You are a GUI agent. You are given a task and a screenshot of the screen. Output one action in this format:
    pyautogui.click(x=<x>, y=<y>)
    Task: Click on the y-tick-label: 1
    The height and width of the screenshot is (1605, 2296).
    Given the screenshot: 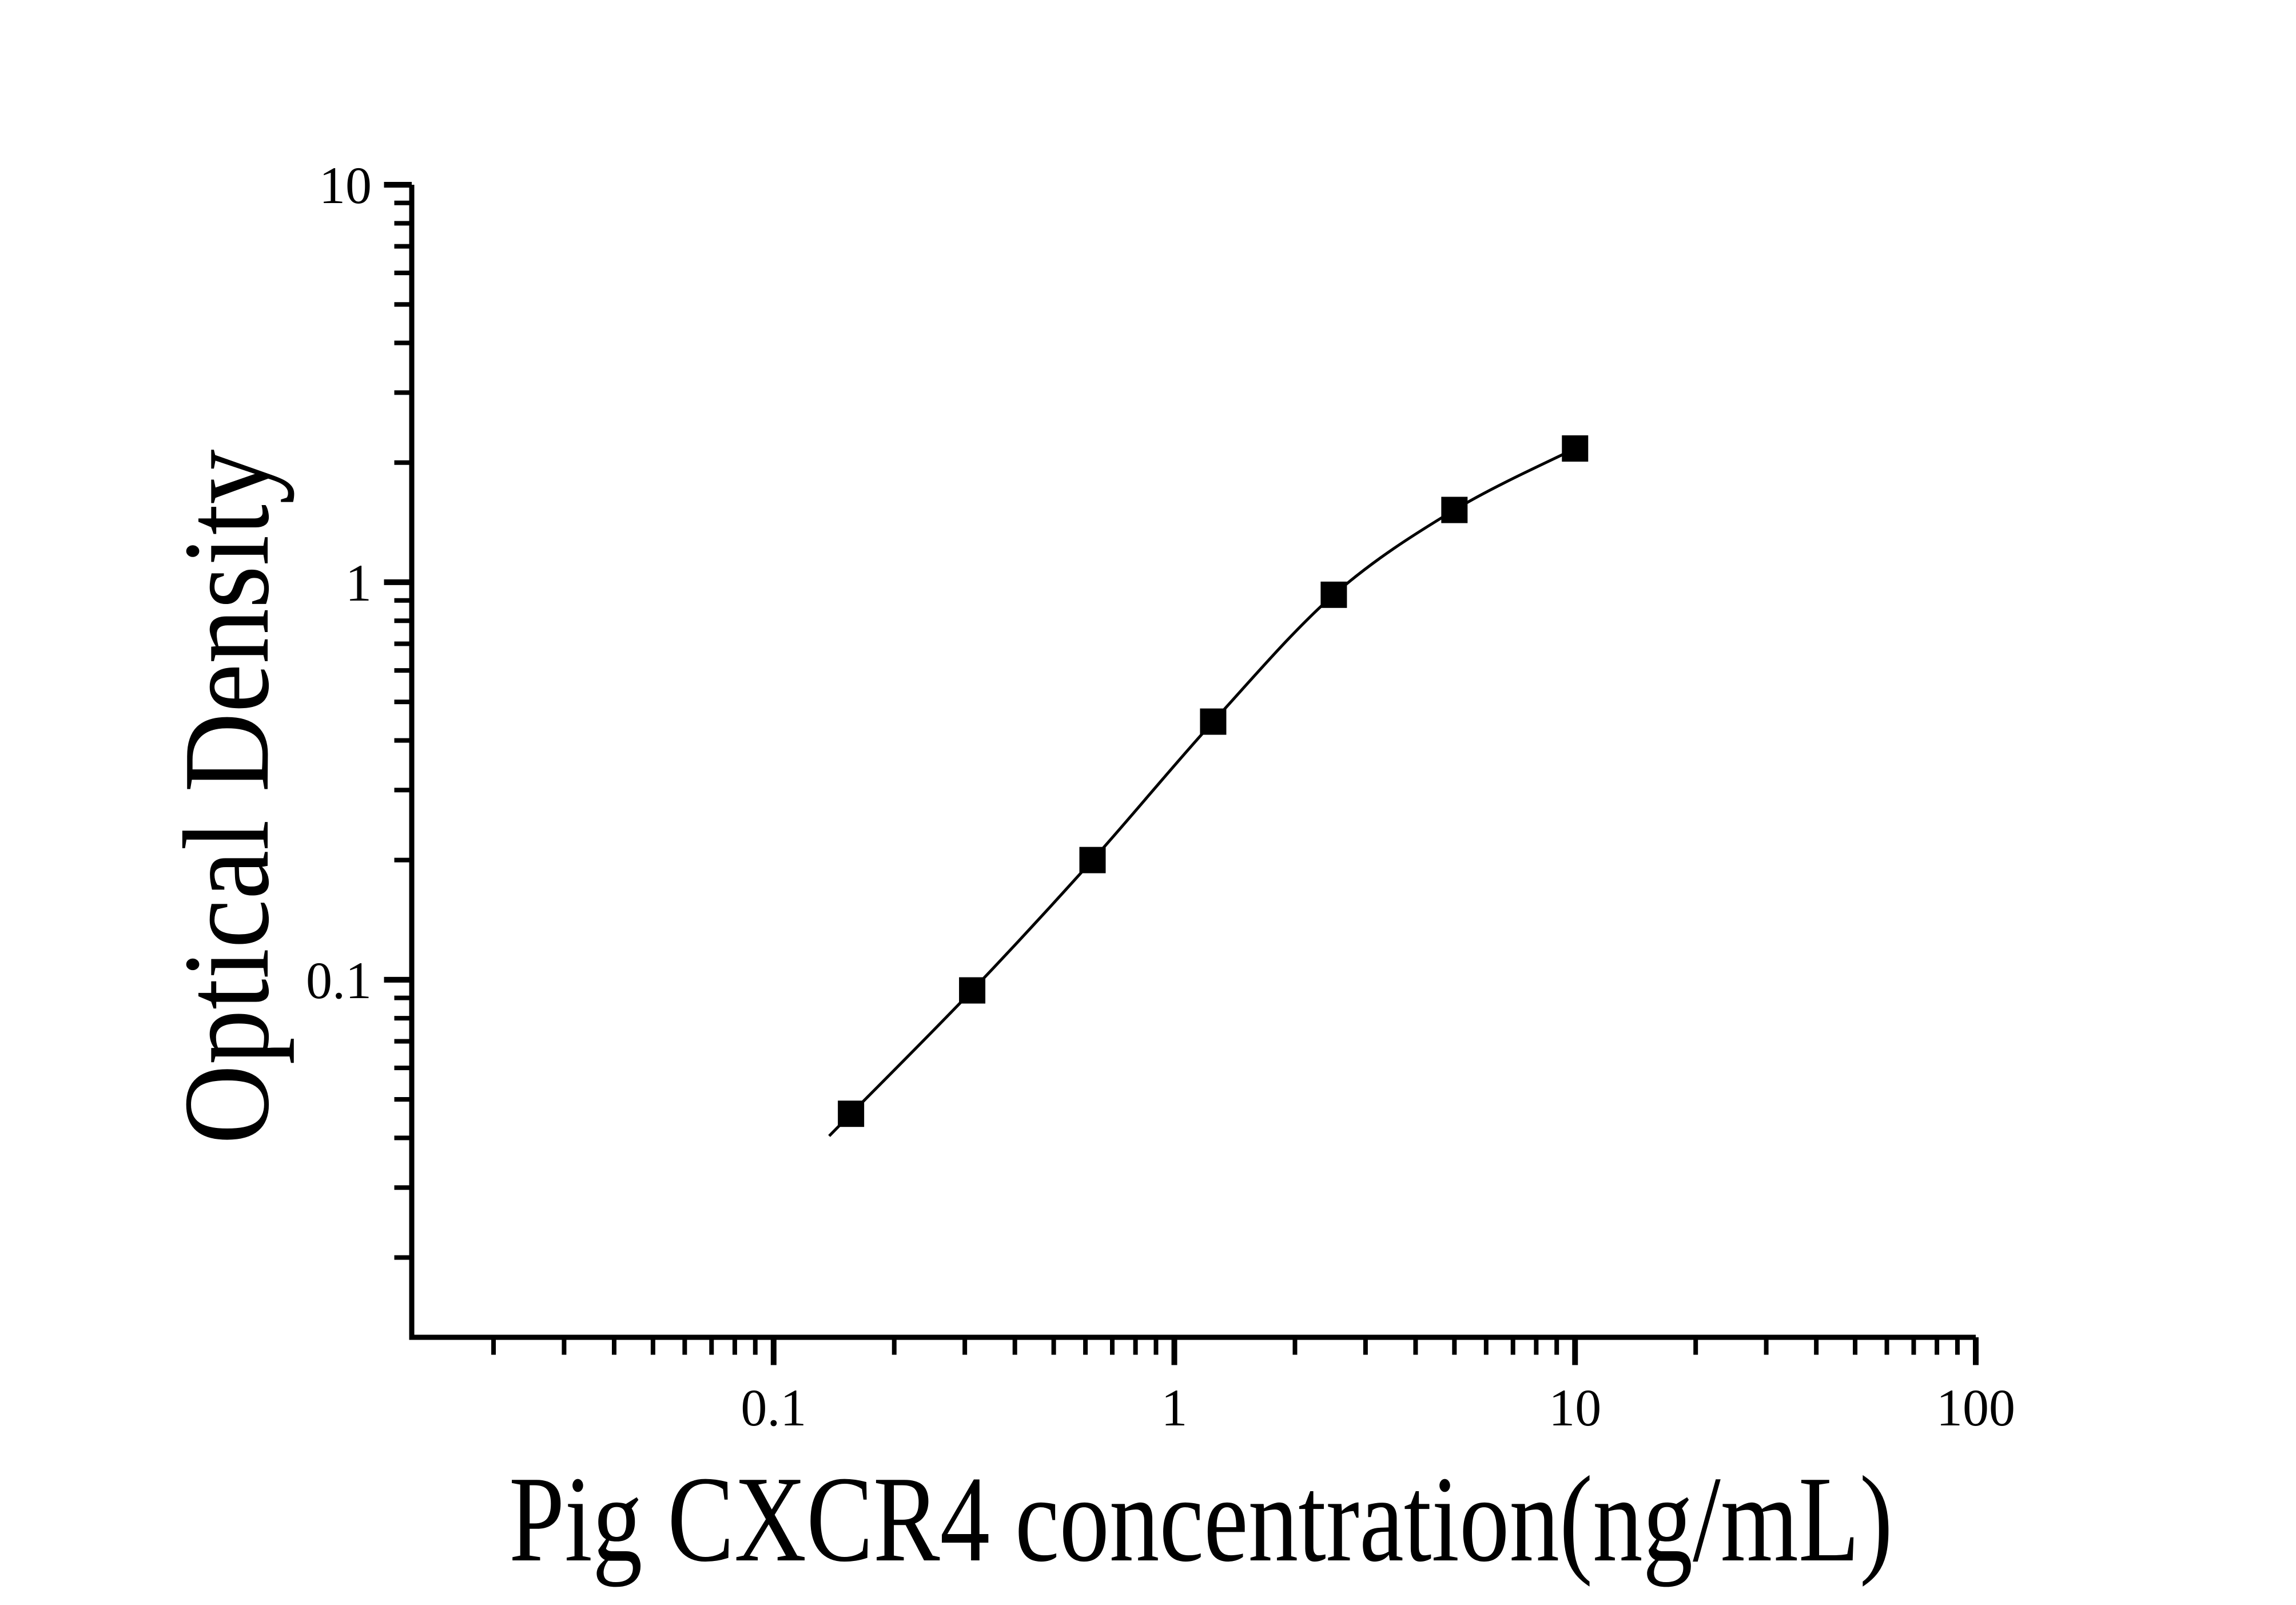 What is the action you would take?
    pyautogui.click(x=359, y=583)
    